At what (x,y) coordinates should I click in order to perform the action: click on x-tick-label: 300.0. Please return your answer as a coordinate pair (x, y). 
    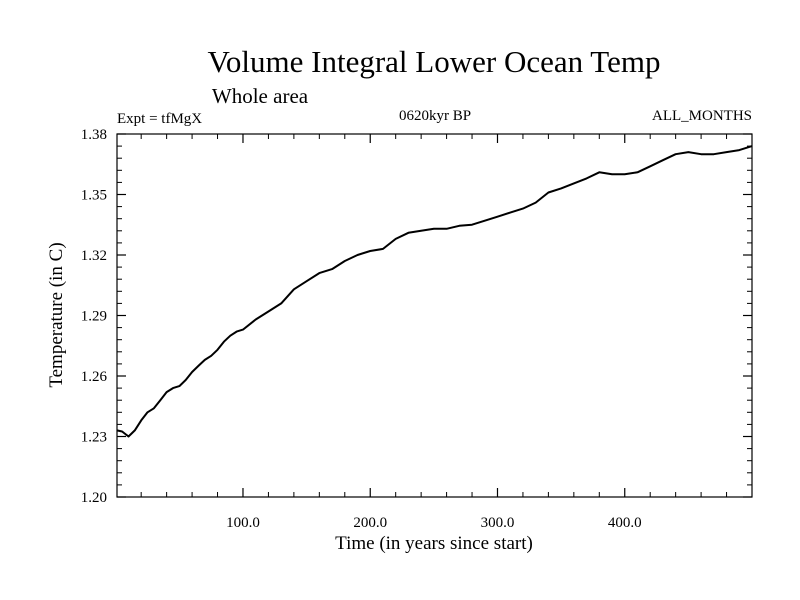
    Looking at the image, I should click on (498, 523).